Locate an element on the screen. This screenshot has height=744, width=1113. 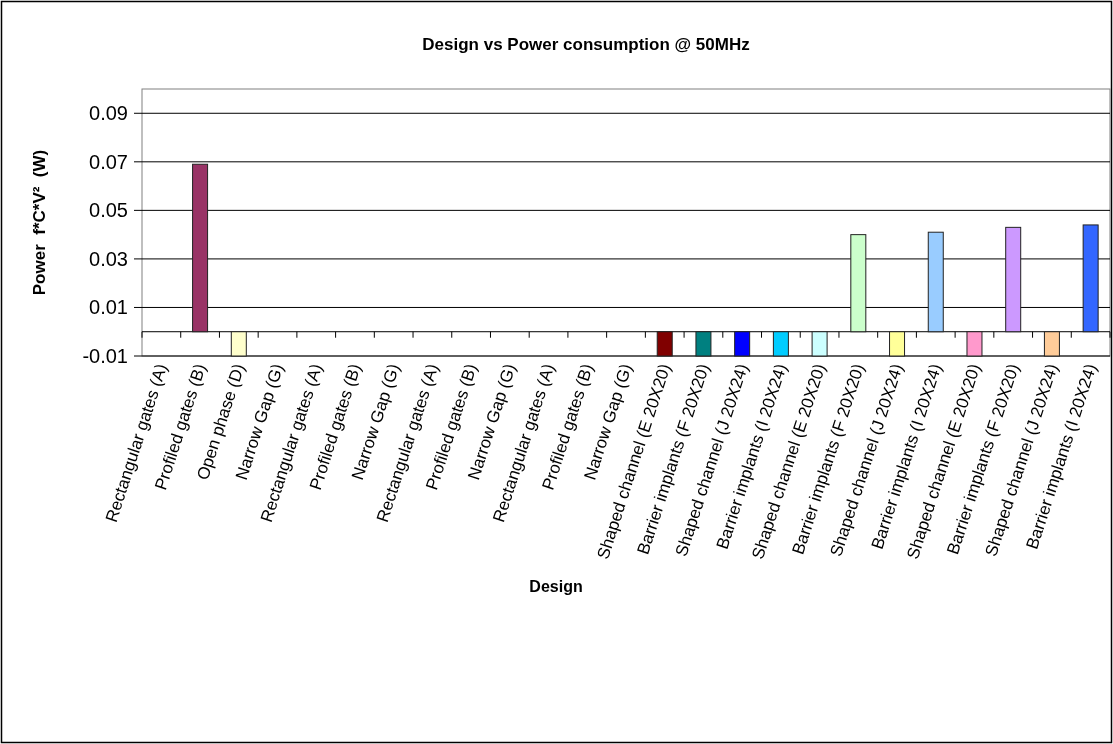
y-tick-label: 0.01 is located at coordinates (108, 307).